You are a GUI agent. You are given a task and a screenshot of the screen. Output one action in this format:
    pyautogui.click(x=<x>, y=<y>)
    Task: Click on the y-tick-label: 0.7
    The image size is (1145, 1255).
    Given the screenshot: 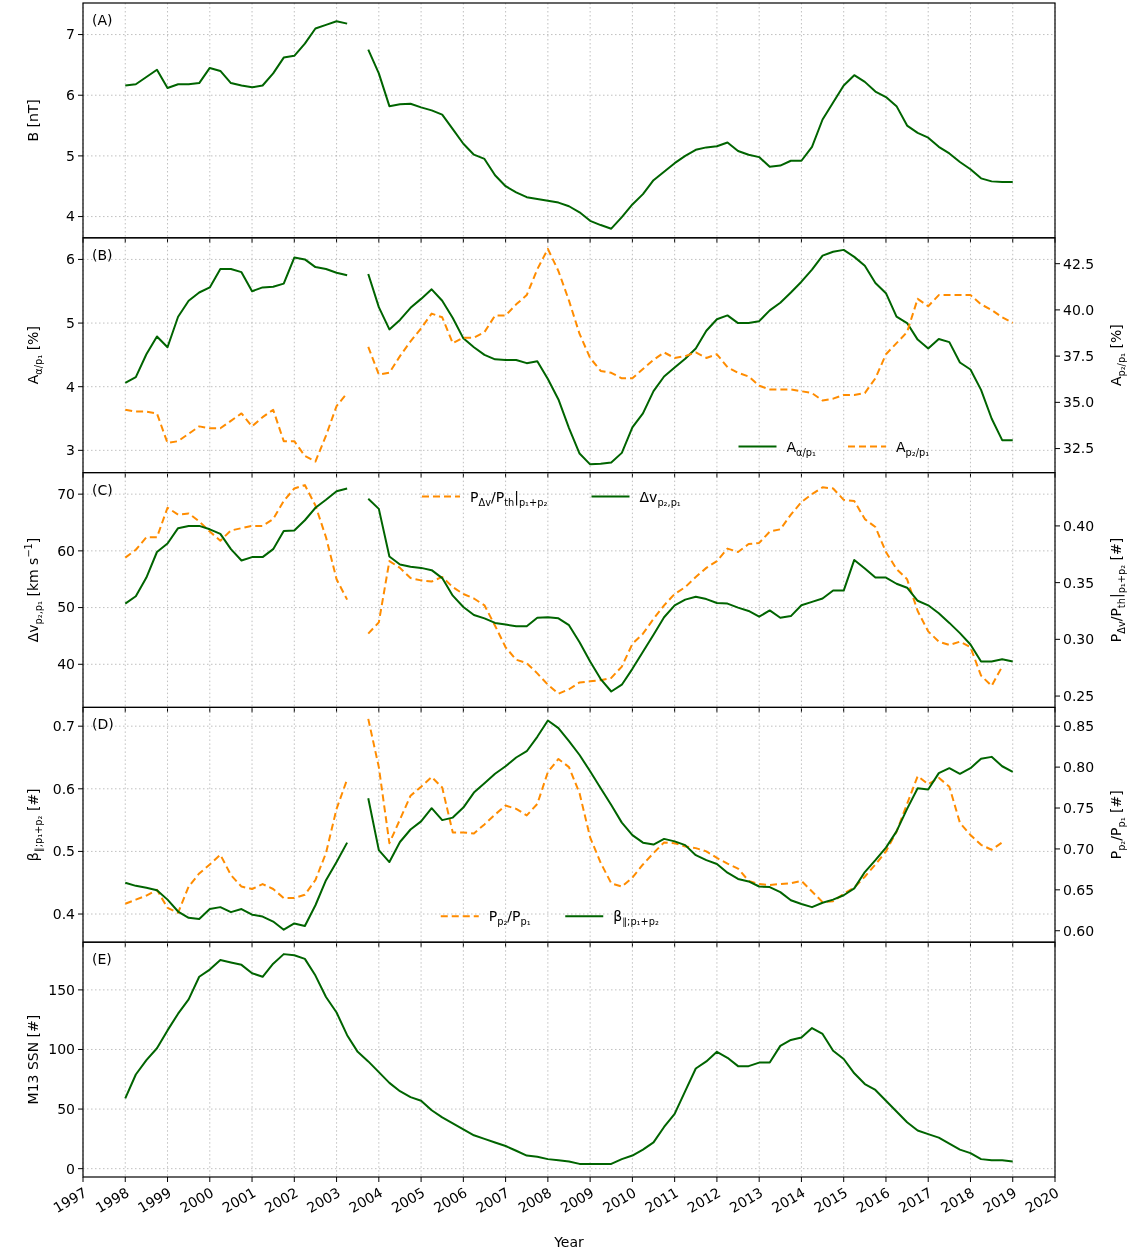 What is the action you would take?
    pyautogui.click(x=63, y=726)
    